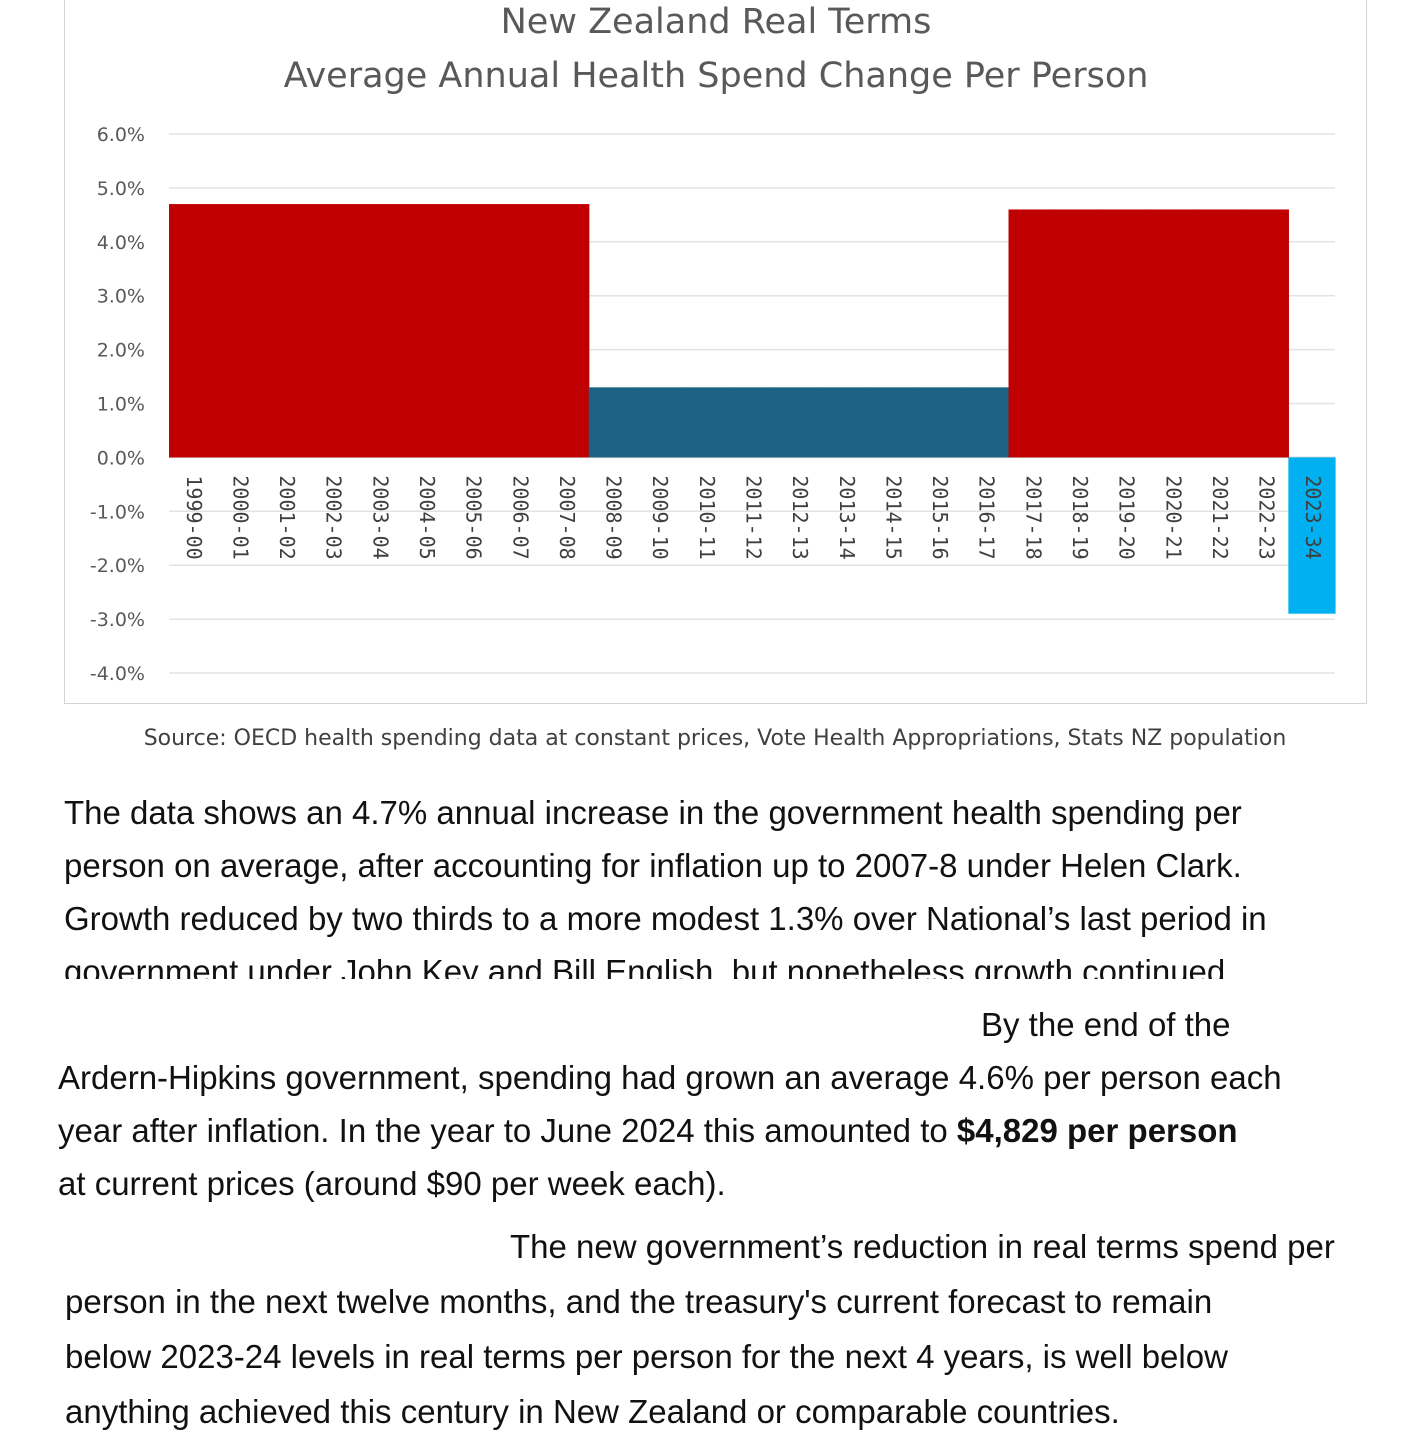 The image size is (1422, 1439). I want to click on x-tick-label: 2020-21, so click(1173, 517).